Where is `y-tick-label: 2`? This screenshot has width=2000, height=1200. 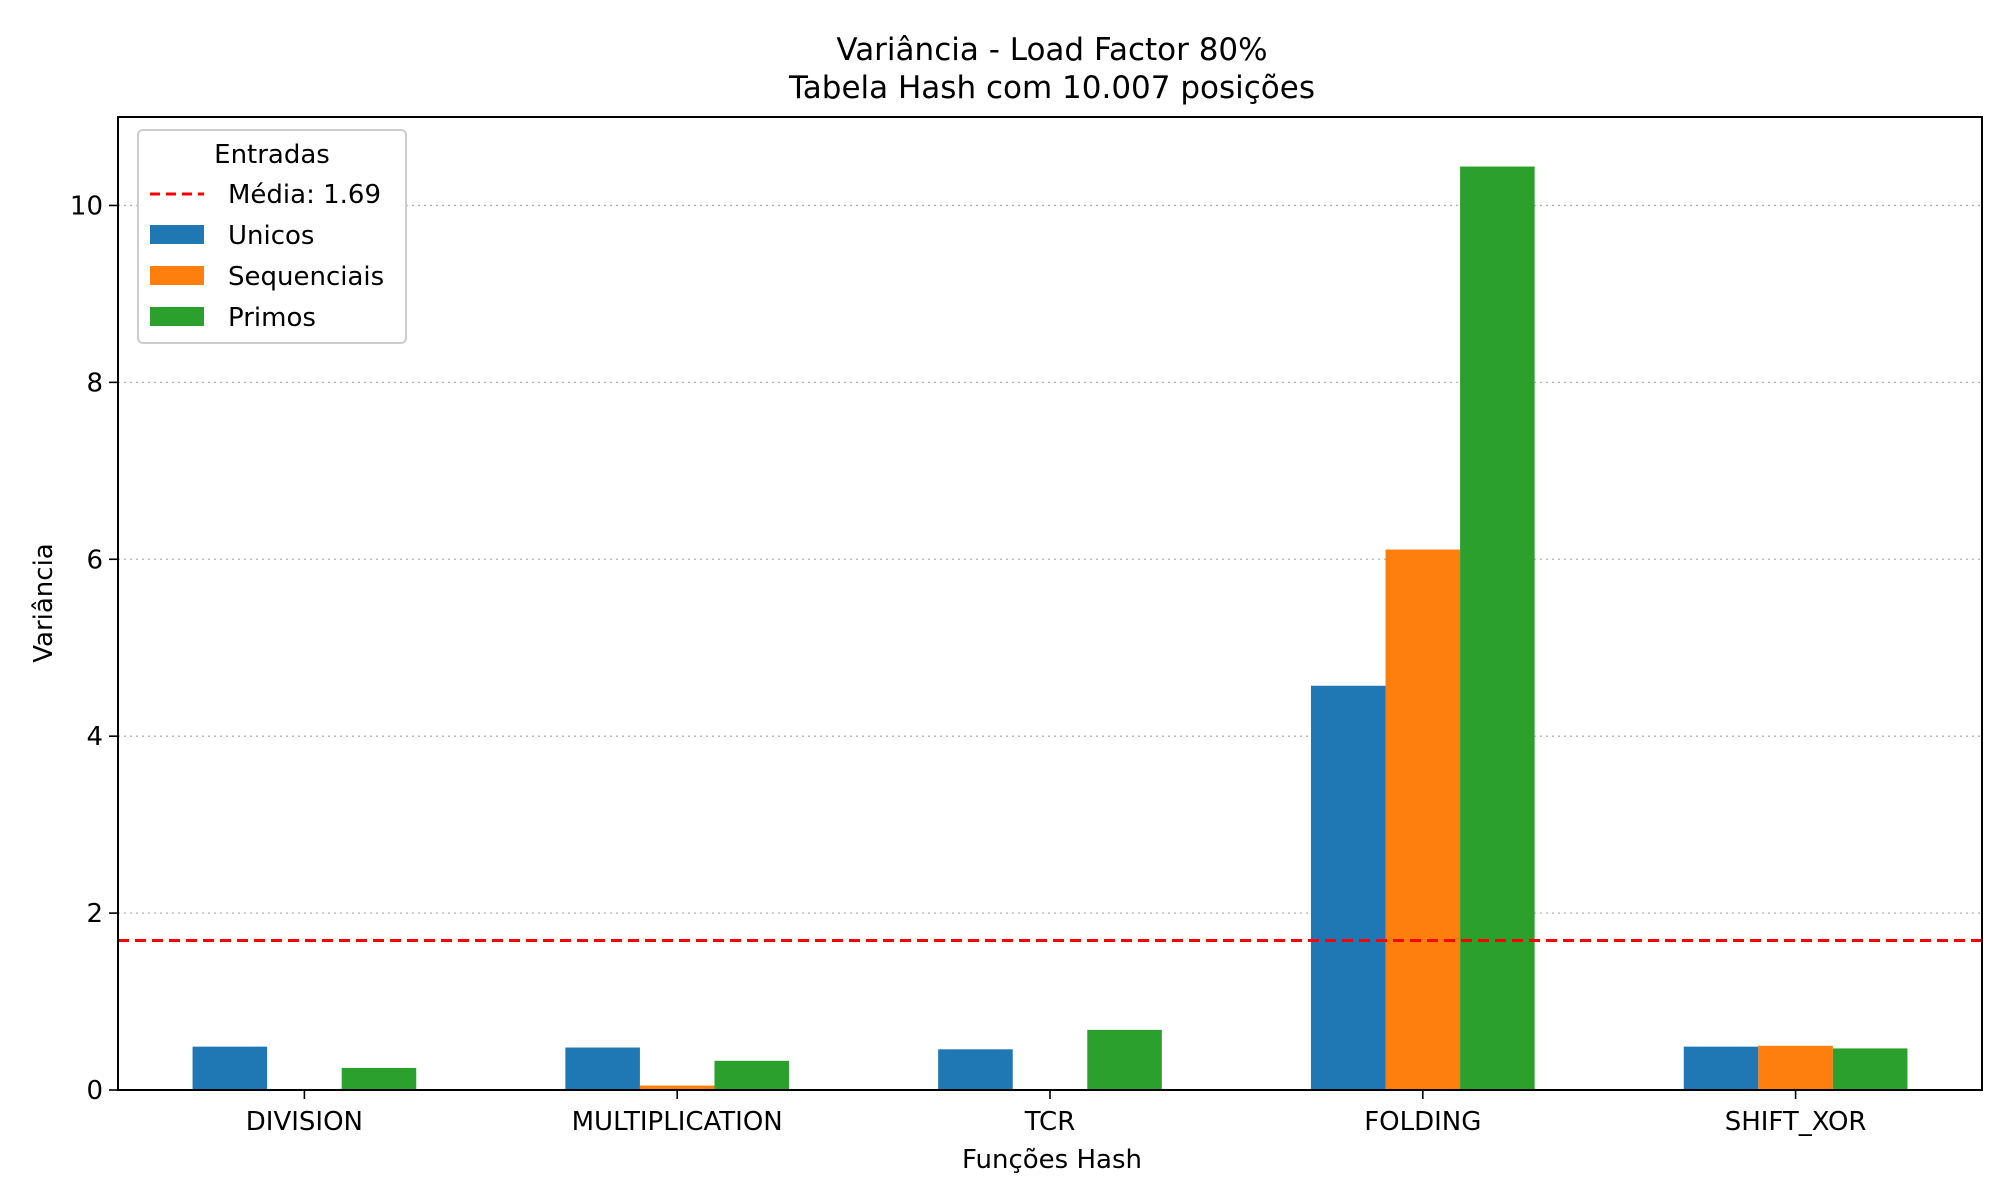
y-tick-label: 2 is located at coordinates (94, 914).